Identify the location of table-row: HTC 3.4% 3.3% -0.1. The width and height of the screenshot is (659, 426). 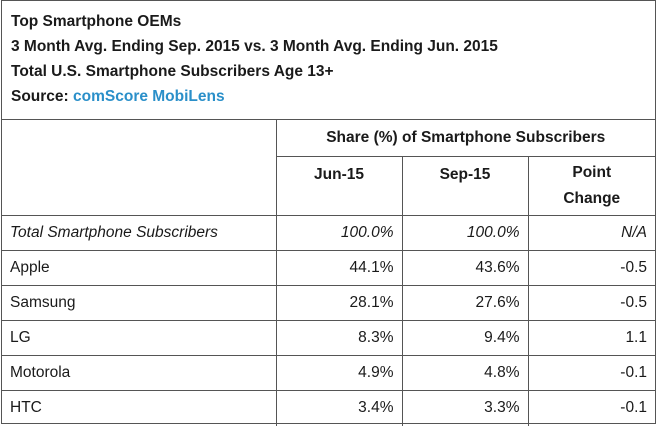
(328, 408).